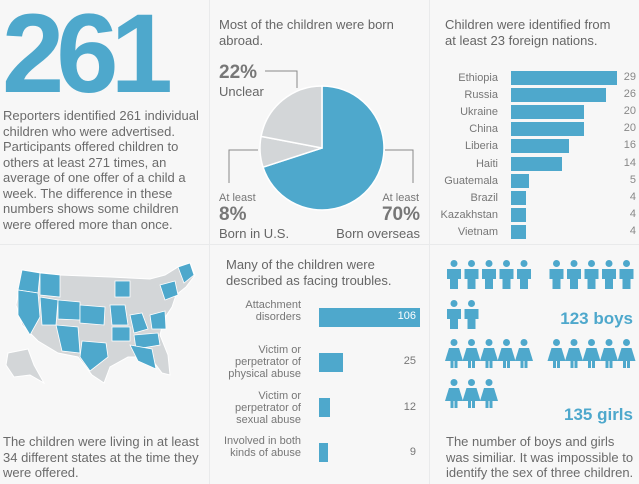  What do you see at coordinates (323, 148) in the screenshot?
I see `pie-slice-overseas` at bounding box center [323, 148].